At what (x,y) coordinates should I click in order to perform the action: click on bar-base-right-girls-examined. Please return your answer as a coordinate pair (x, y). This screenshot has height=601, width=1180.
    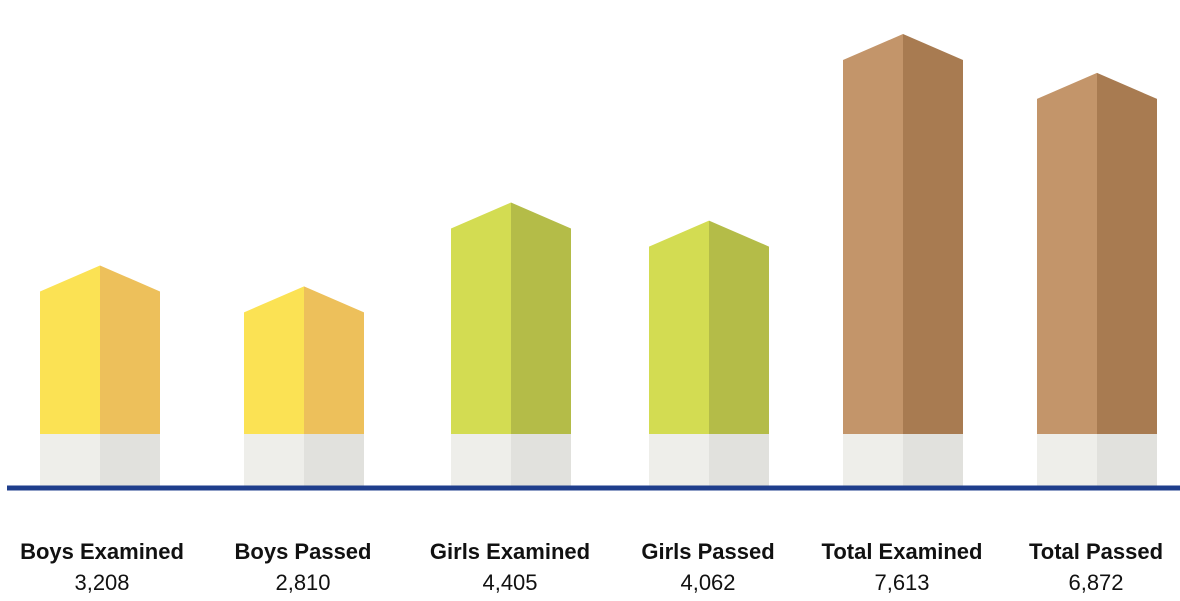
    Looking at the image, I should click on (541, 460).